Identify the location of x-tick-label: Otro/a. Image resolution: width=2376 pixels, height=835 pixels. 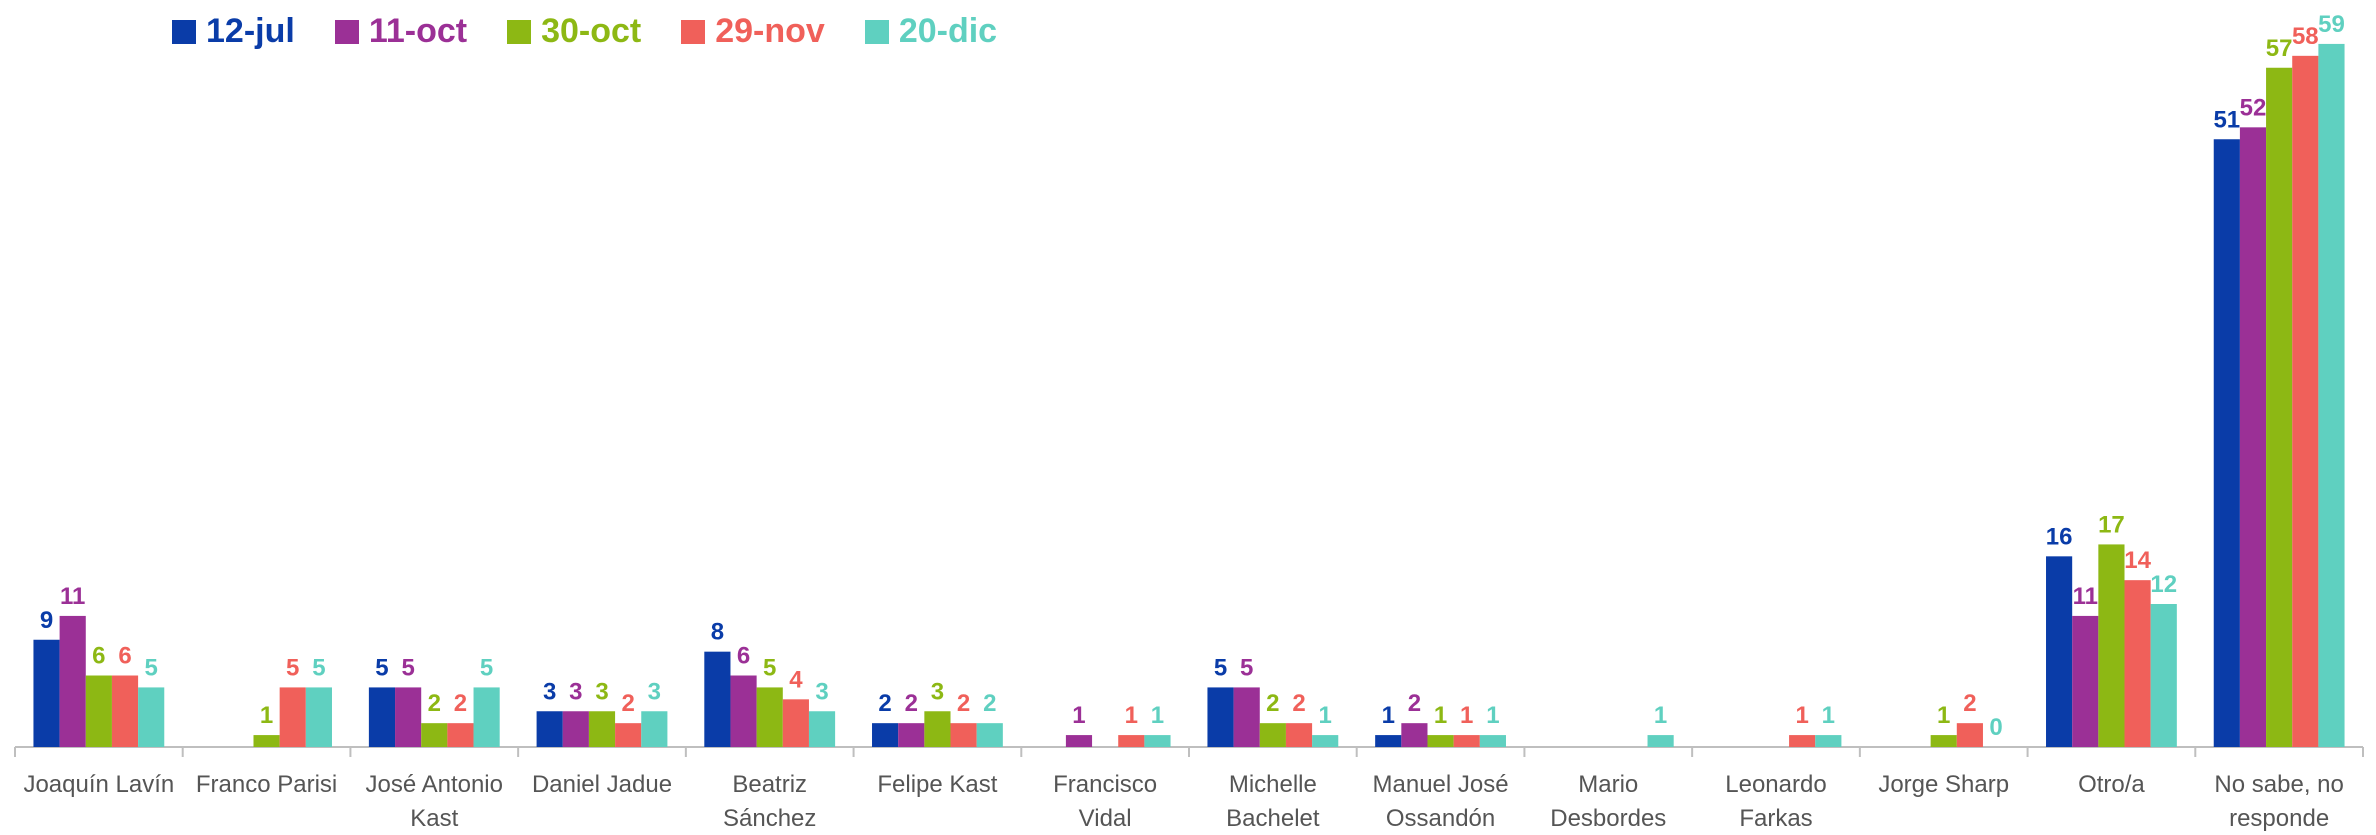
(2111, 784).